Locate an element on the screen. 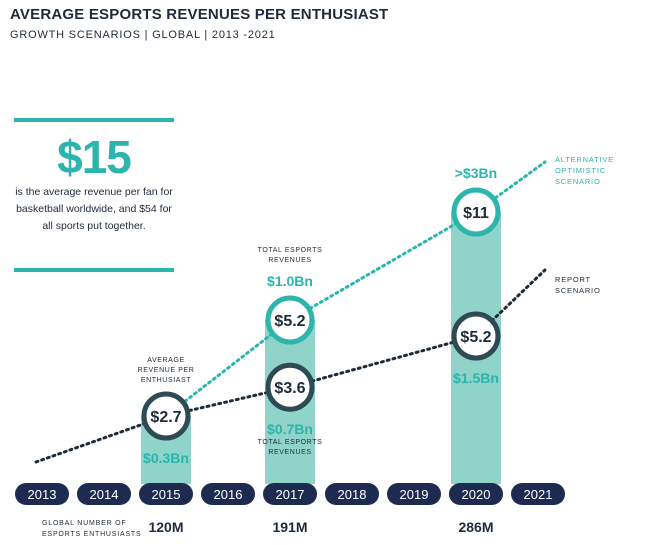 The width and height of the screenshot is (645, 545). year-pill-2017 is located at coordinates (290, 494).